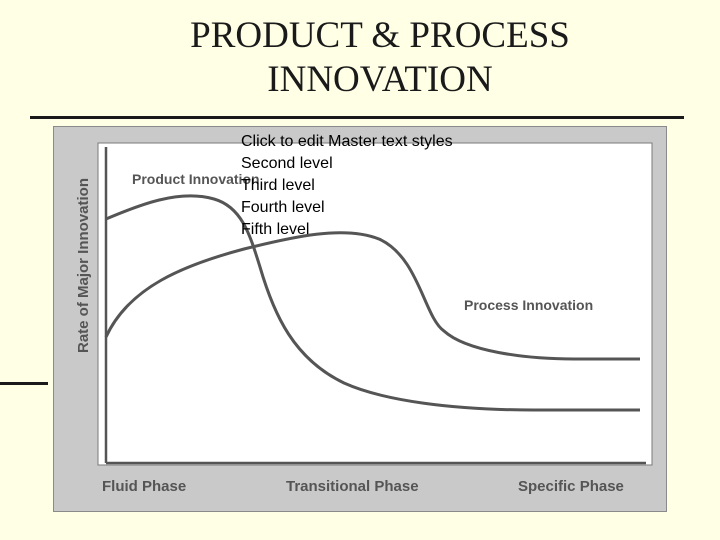  Describe the element at coordinates (380, 58) in the screenshot. I see `slide-title: PRODUCT & PROCESS INNOVATION` at that location.